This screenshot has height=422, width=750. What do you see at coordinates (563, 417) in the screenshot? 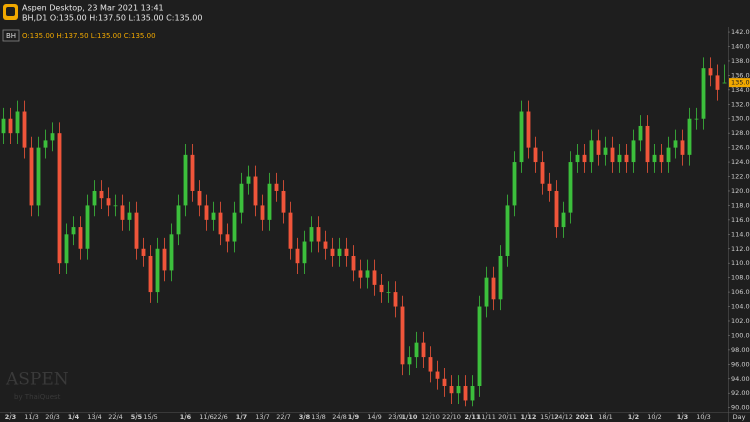
I see `x-tick-label: 24/12` at bounding box center [563, 417].